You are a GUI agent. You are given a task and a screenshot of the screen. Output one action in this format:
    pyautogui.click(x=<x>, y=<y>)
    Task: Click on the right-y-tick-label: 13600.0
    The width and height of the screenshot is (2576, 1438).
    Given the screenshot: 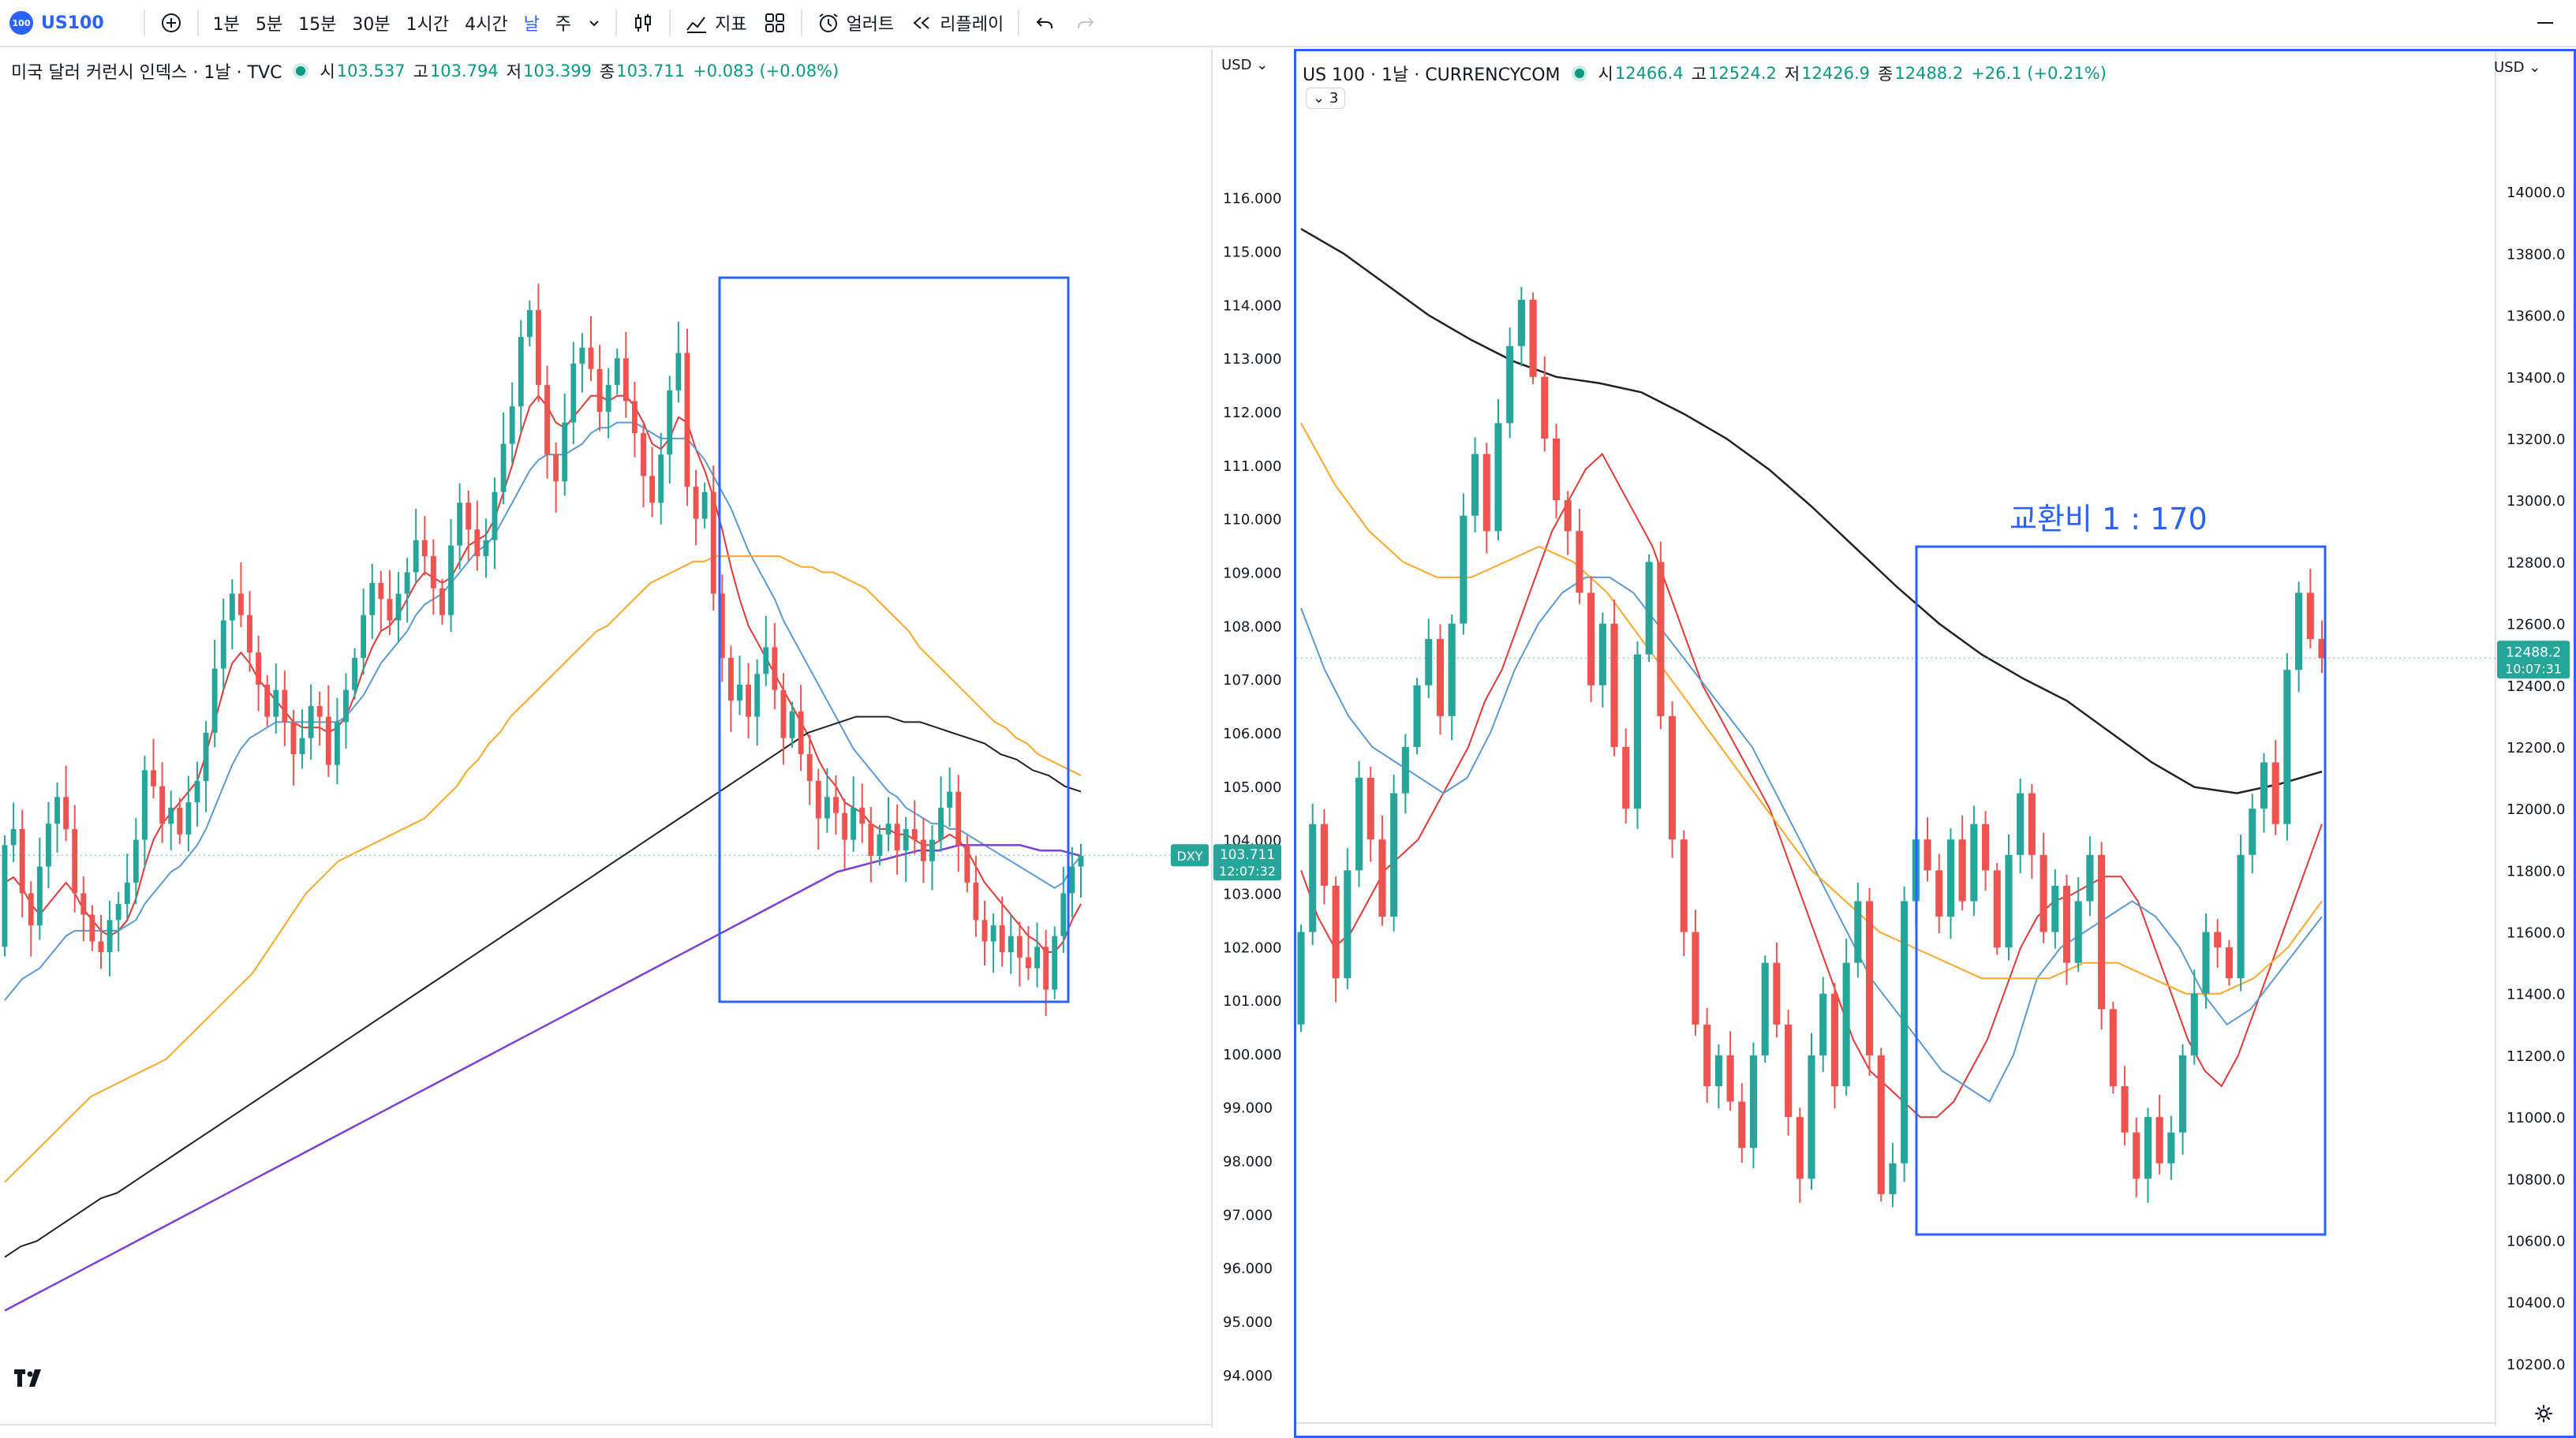 What is the action you would take?
    pyautogui.click(x=2536, y=316)
    